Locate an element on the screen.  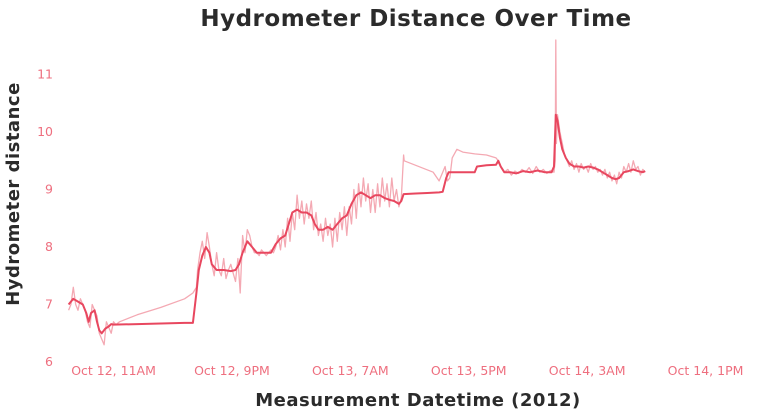
y-axis-title: Hydrometer distance is located at coordinates (13, 194).